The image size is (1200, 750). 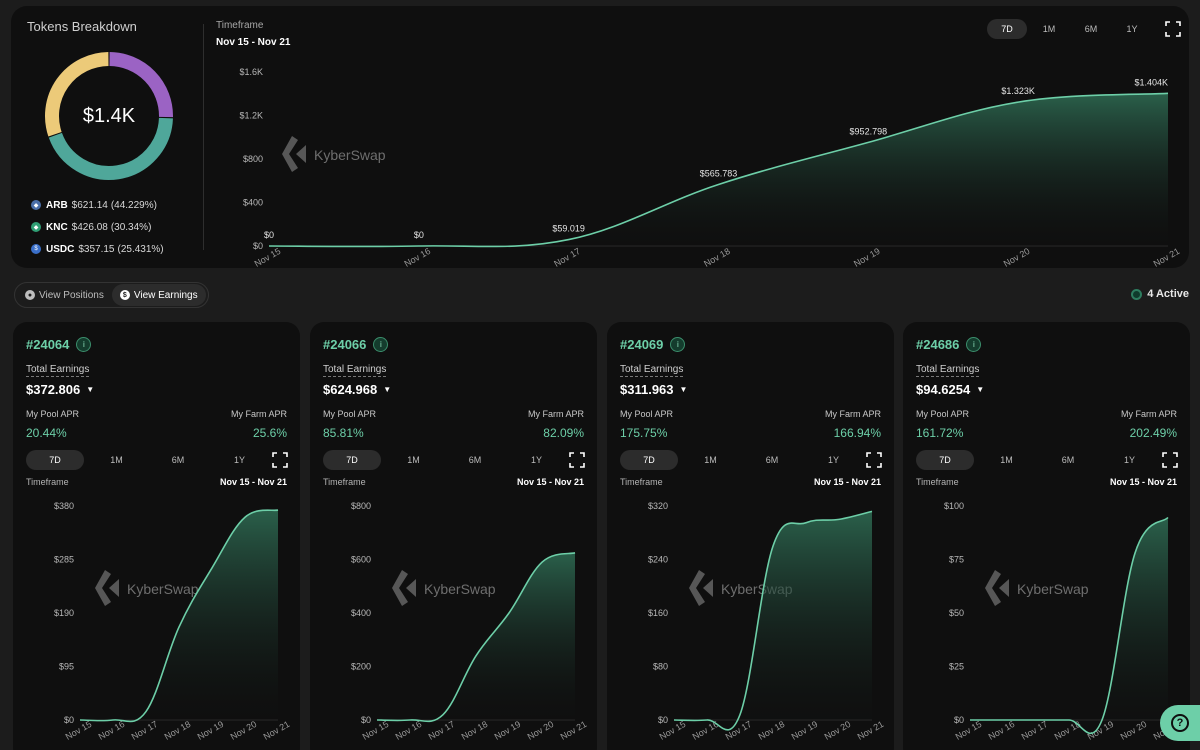 What do you see at coordinates (956, 560) in the screenshot?
I see `y-tick-label: $75` at bounding box center [956, 560].